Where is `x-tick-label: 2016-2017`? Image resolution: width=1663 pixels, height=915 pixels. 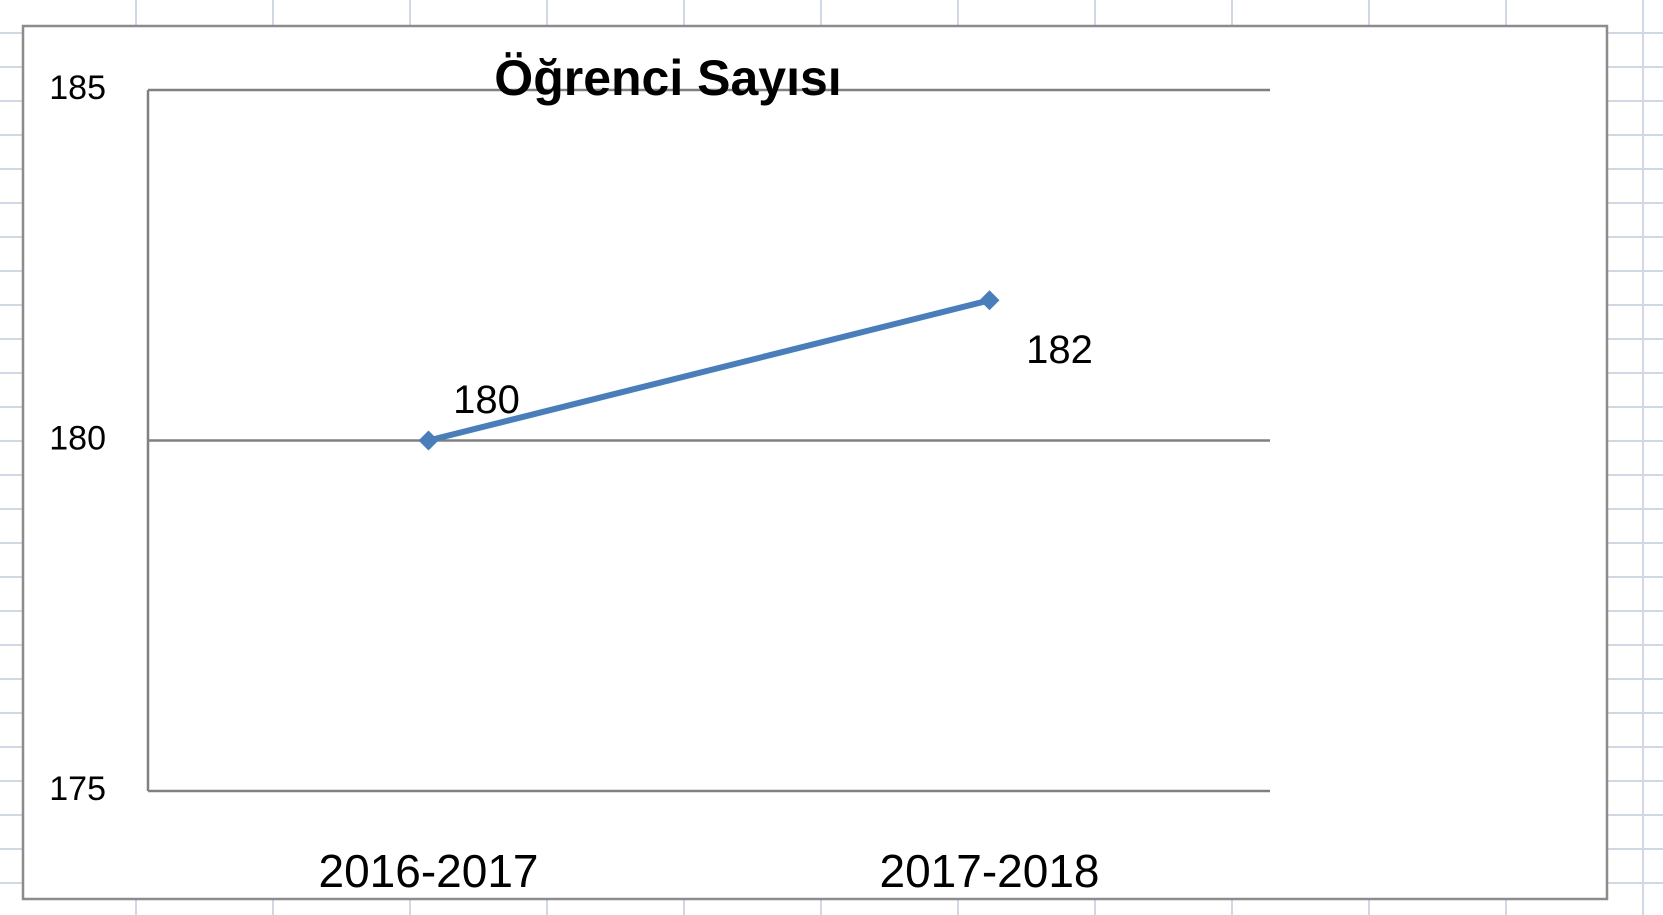
x-tick-label: 2016-2017 is located at coordinates (429, 871).